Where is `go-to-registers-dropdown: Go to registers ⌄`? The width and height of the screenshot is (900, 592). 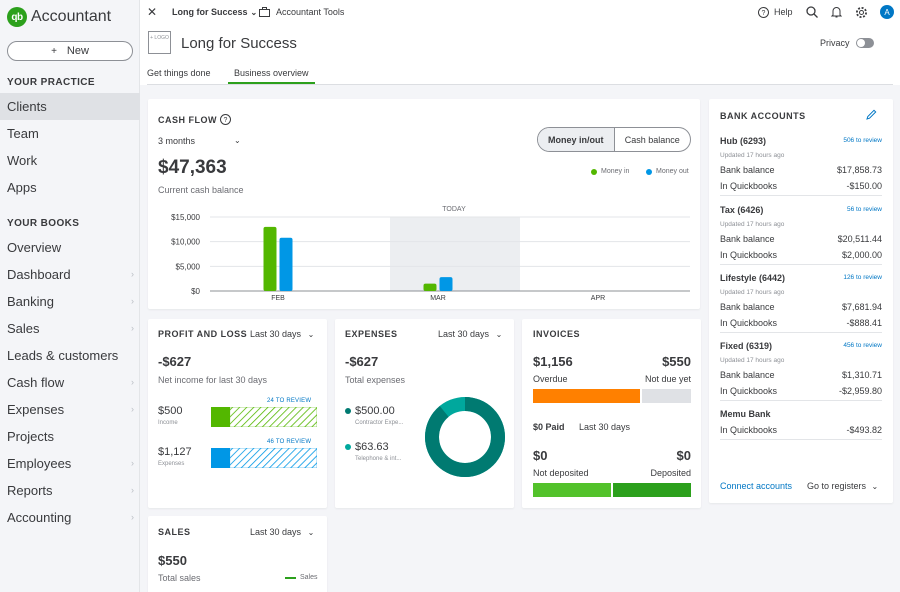
go-to-registers-dropdown: Go to registers ⌄ is located at coordinates (842, 486).